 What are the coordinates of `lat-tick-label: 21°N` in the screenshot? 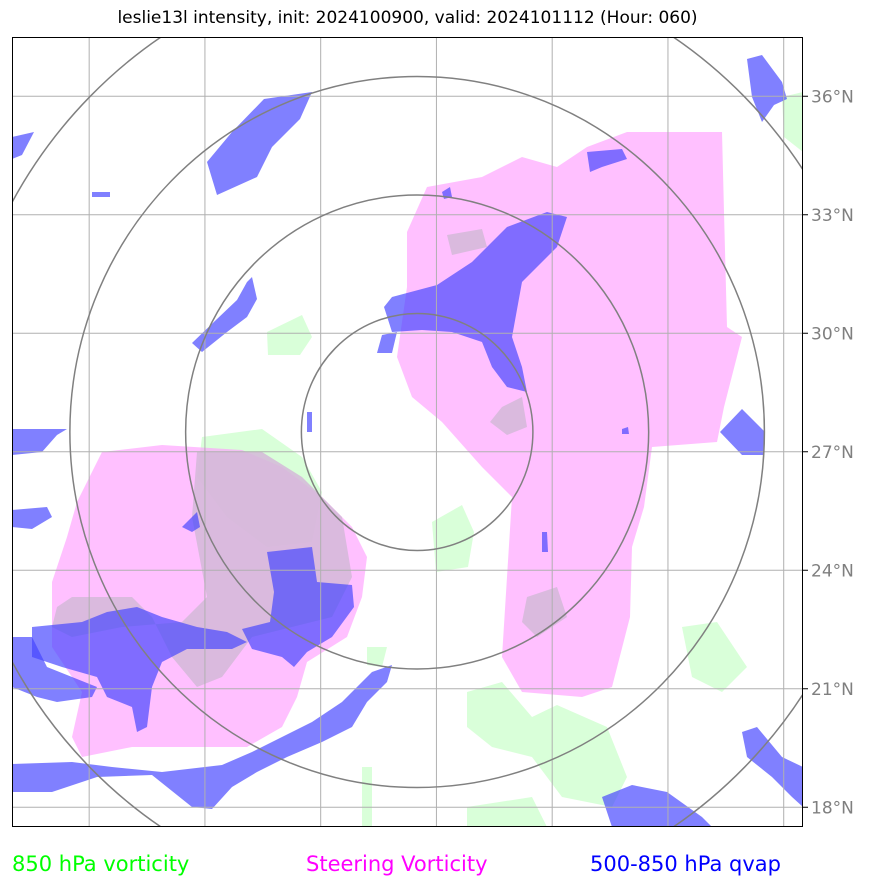 It's located at (832, 690).